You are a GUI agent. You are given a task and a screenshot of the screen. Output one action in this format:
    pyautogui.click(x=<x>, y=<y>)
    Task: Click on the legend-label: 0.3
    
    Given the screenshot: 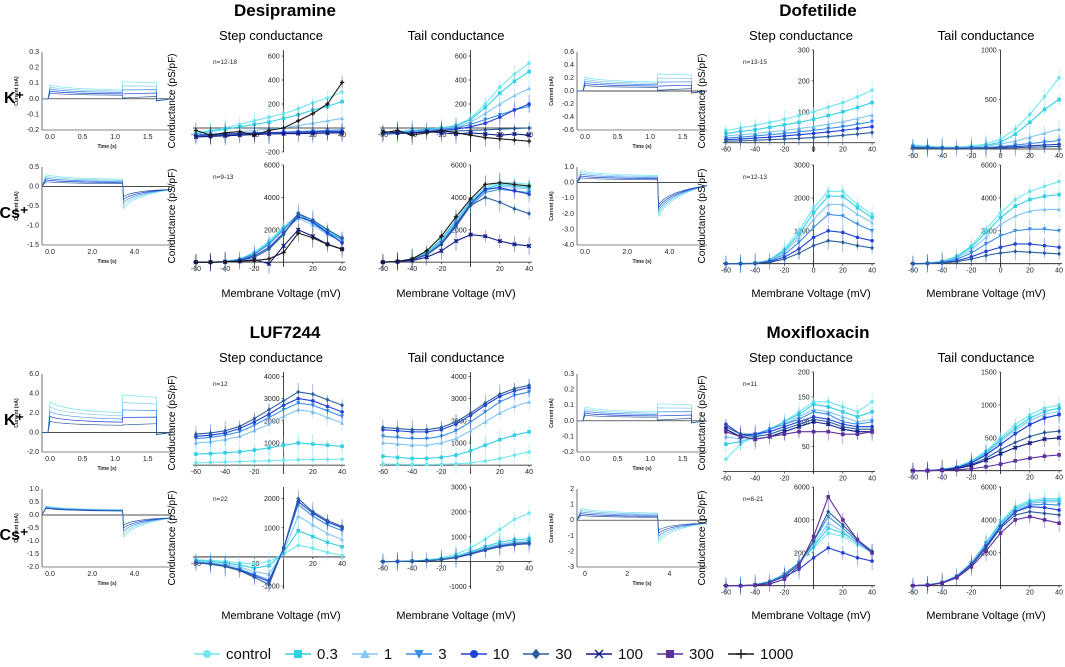 What is the action you would take?
    pyautogui.click(x=327, y=654)
    